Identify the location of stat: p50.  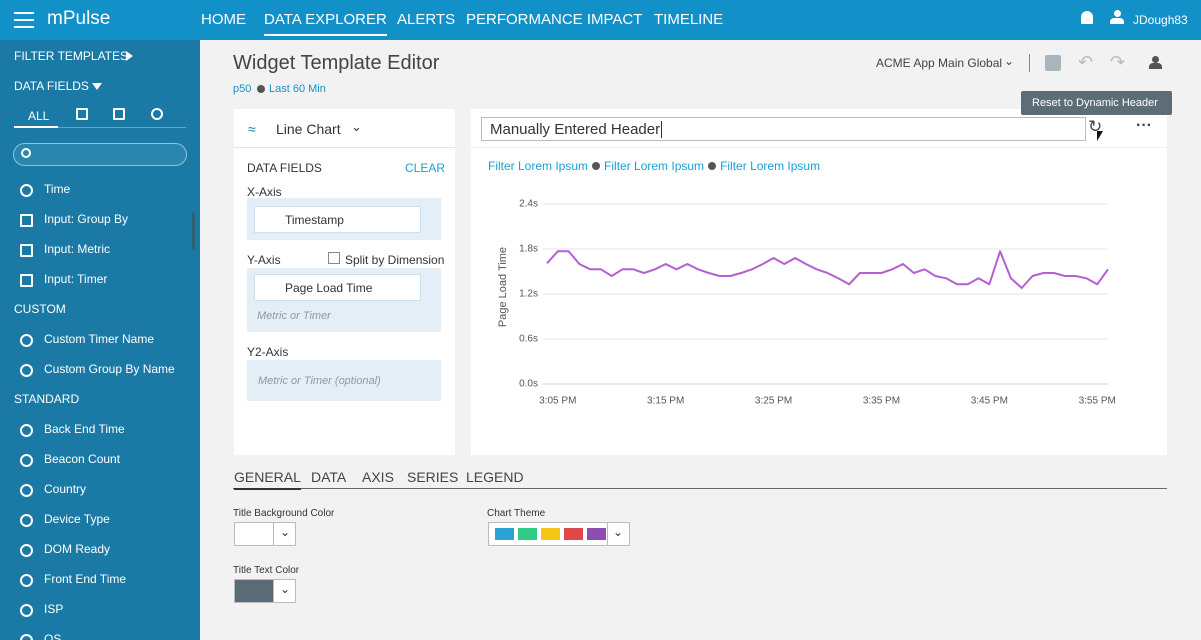
(242, 89).